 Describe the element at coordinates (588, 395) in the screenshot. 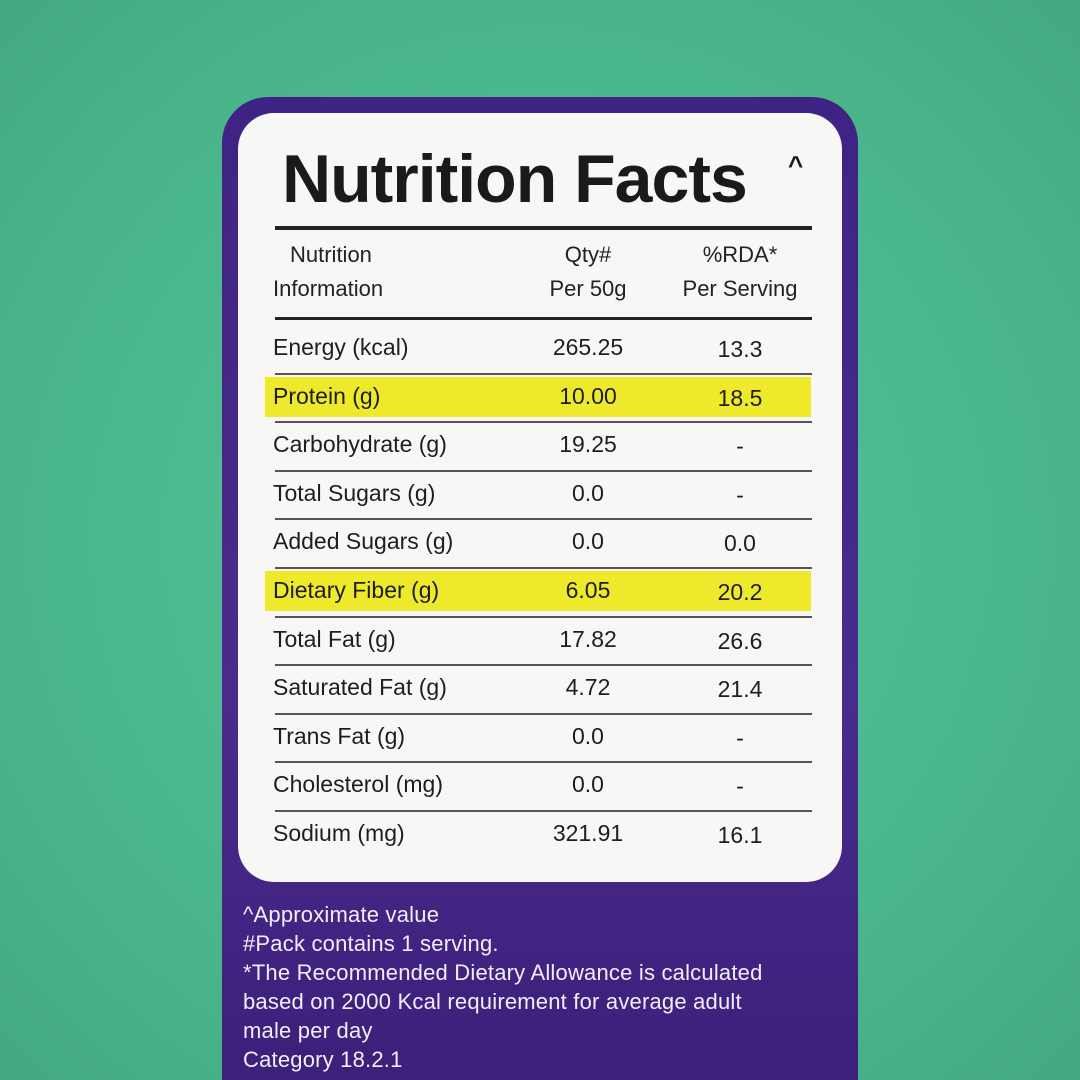

I see `qty: 10.00` at that location.